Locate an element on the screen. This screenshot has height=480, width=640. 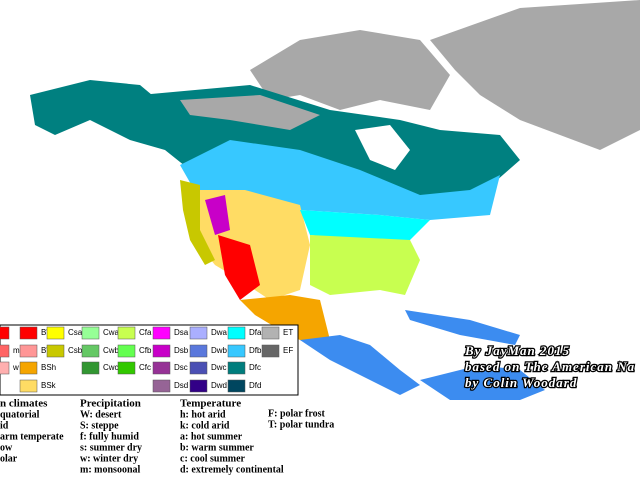
credit-line: based on The American Na is located at coordinates (550, 366).